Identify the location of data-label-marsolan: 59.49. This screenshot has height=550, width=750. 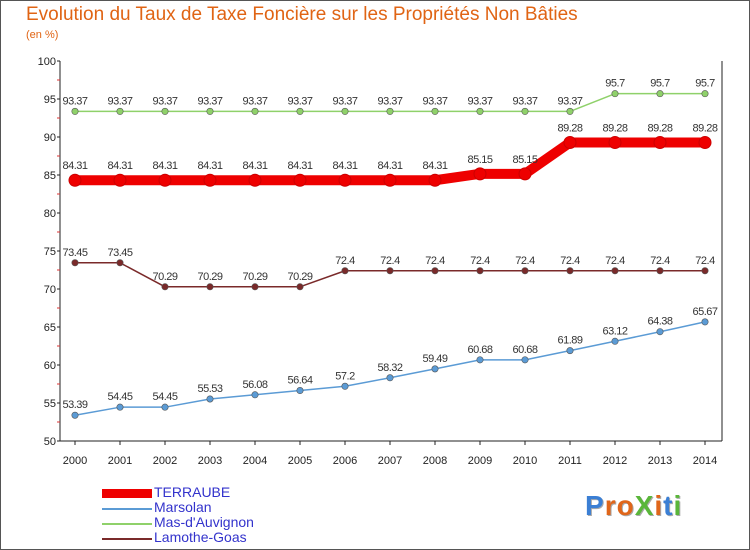
(434, 359).